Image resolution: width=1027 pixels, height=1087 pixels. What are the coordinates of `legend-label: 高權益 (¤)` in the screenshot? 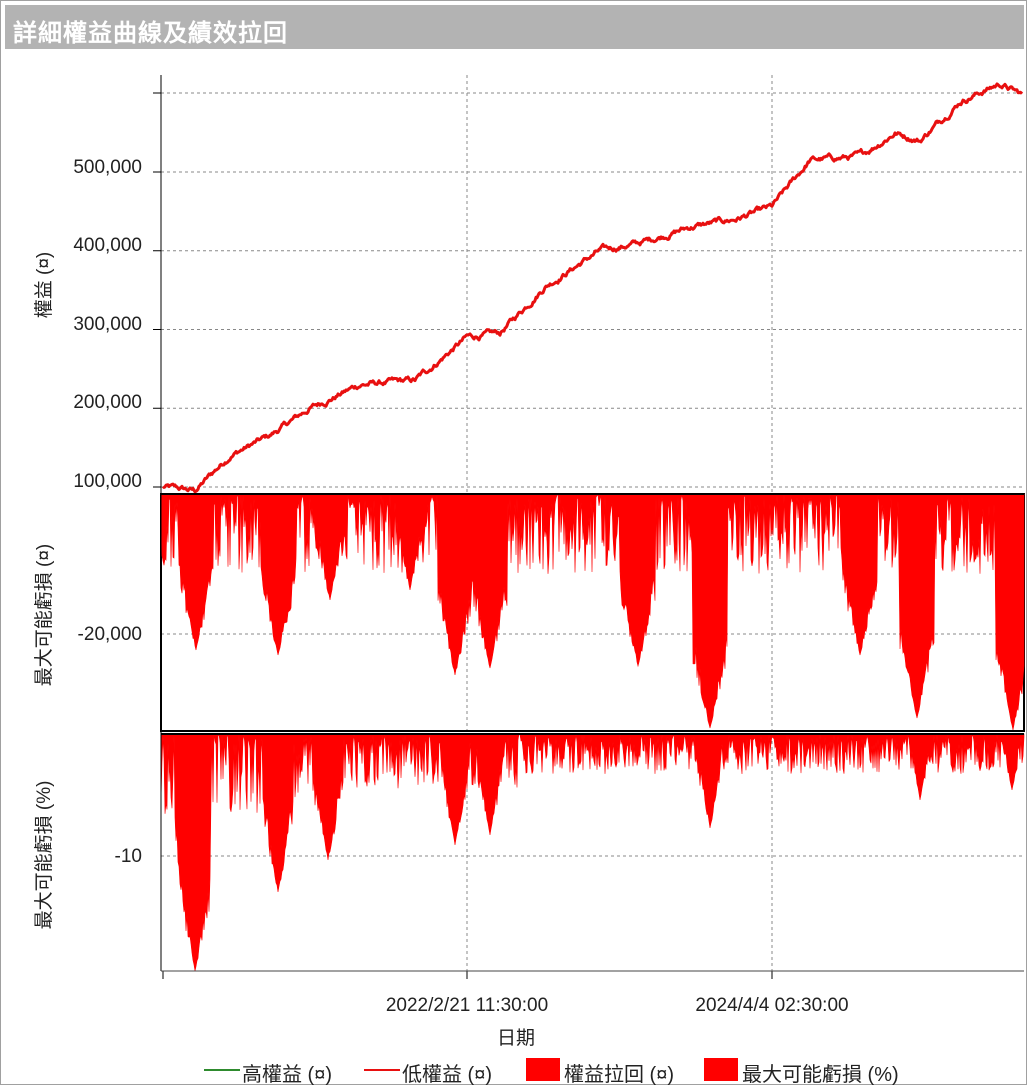 It's located at (287, 1075).